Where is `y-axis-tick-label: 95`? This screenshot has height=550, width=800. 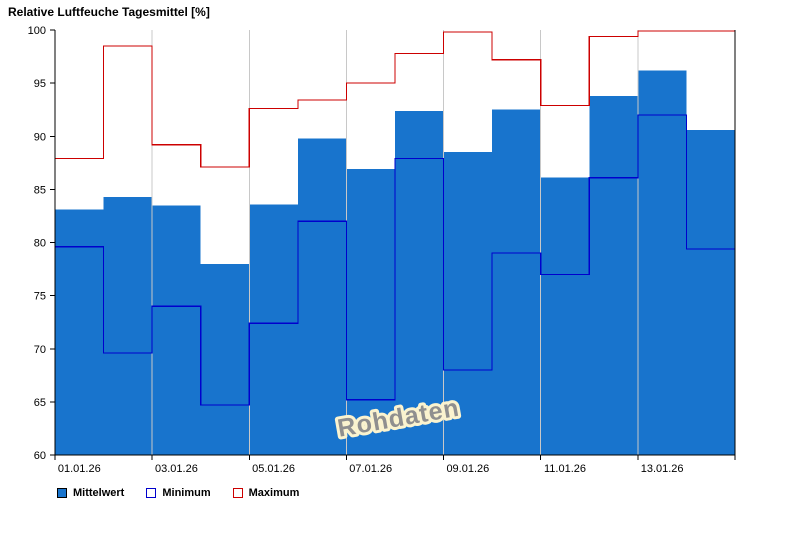 y-axis-tick-label: 95 is located at coordinates (40, 84).